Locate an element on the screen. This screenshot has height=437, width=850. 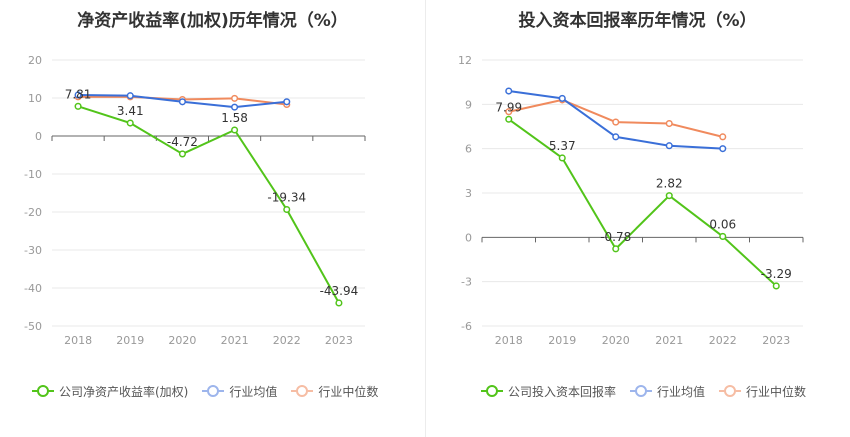
y-tick-label: 3 is located at coordinates (468, 193).